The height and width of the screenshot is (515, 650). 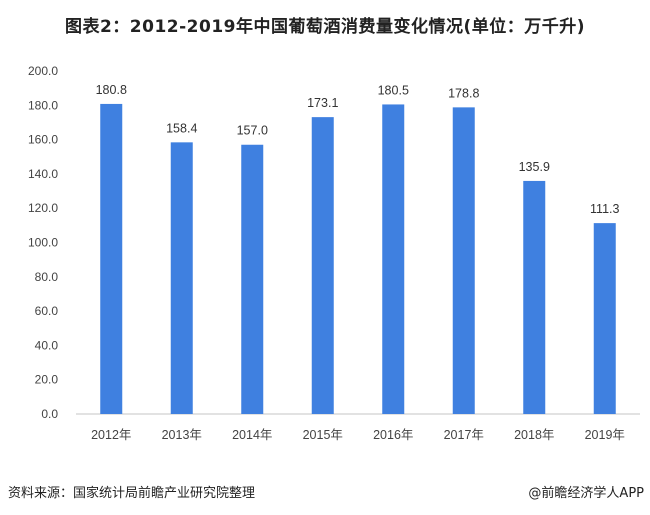 I want to click on y-tick-label: 200.0, so click(x=43, y=71).